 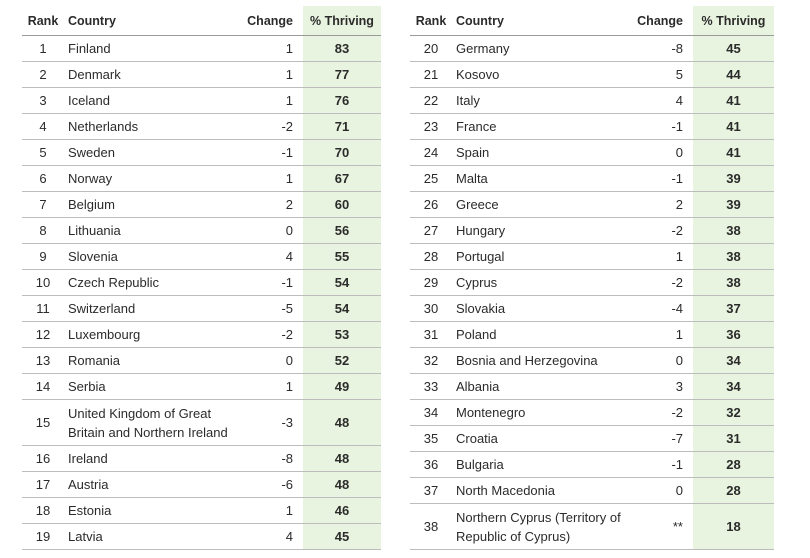 I want to click on rank-cell: 32, so click(x=431, y=360).